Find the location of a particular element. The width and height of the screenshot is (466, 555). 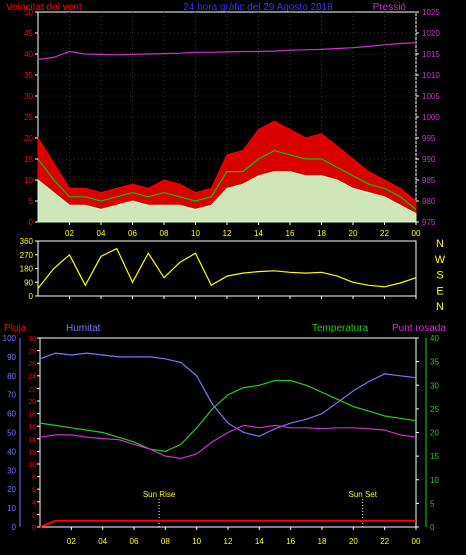

temp-ytick-label: 0 is located at coordinates (432, 527).